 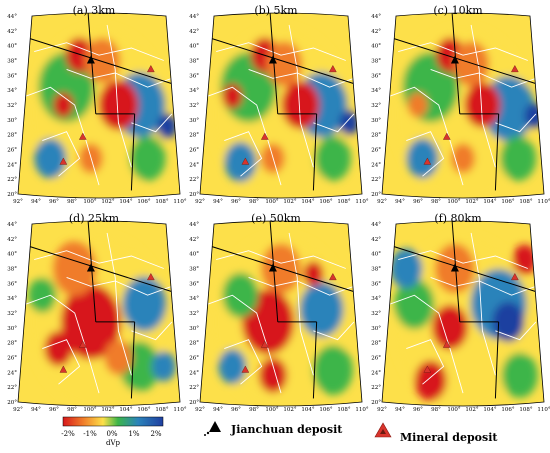 I want to click on panel-title: (a) 3km, so click(x=94, y=10).